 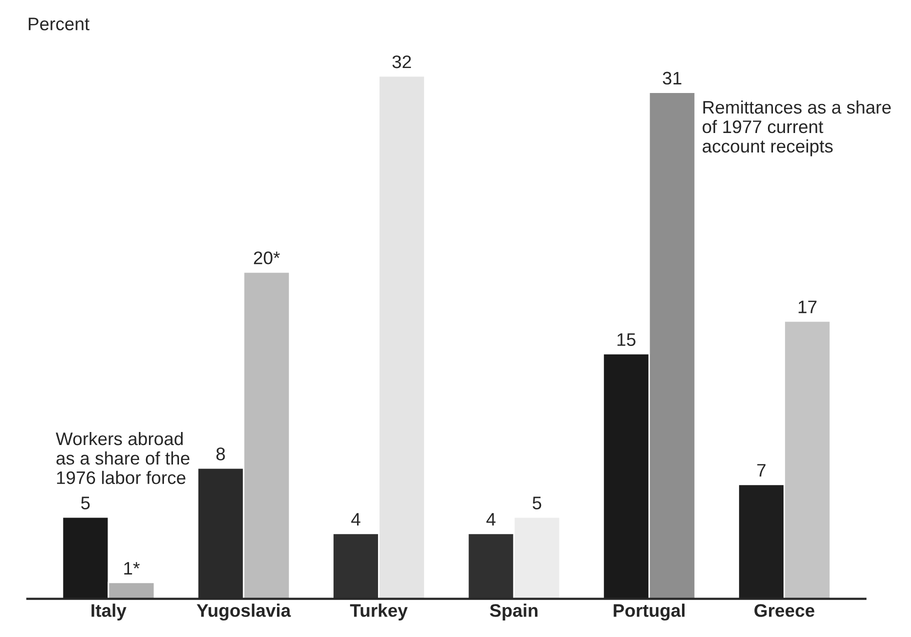 I want to click on x-tick-label: Spain, so click(x=514, y=612).